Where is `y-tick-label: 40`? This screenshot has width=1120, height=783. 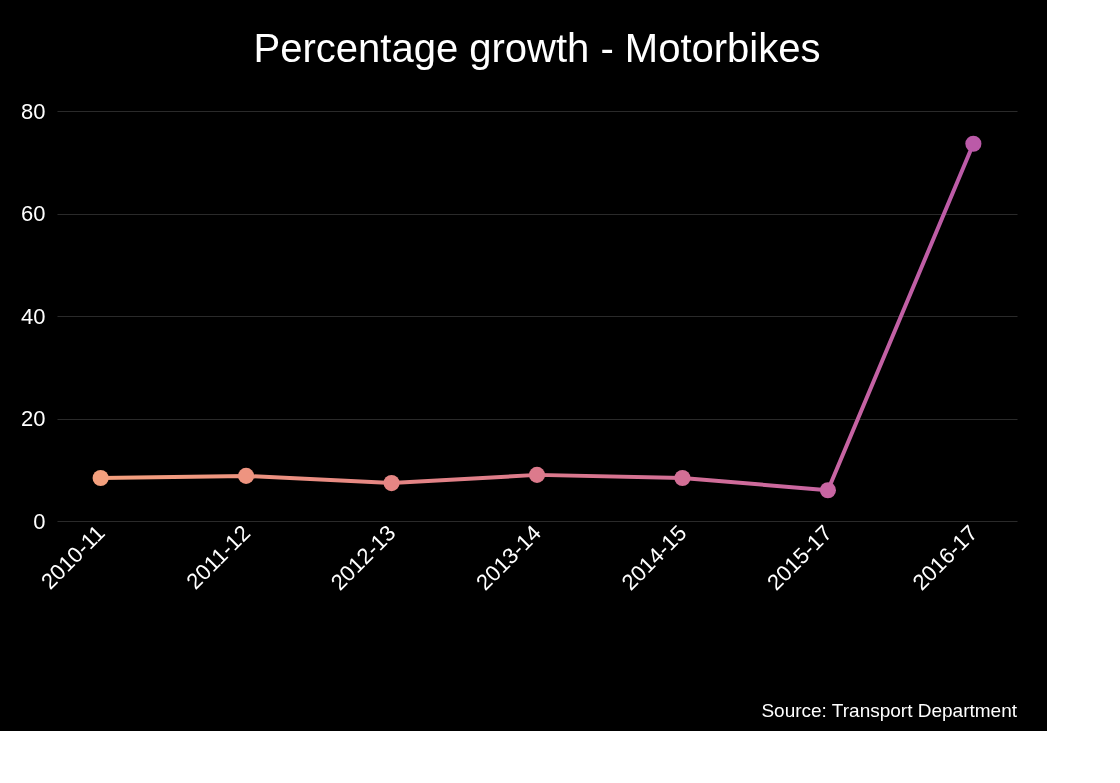 y-tick-label: 40 is located at coordinates (33, 316).